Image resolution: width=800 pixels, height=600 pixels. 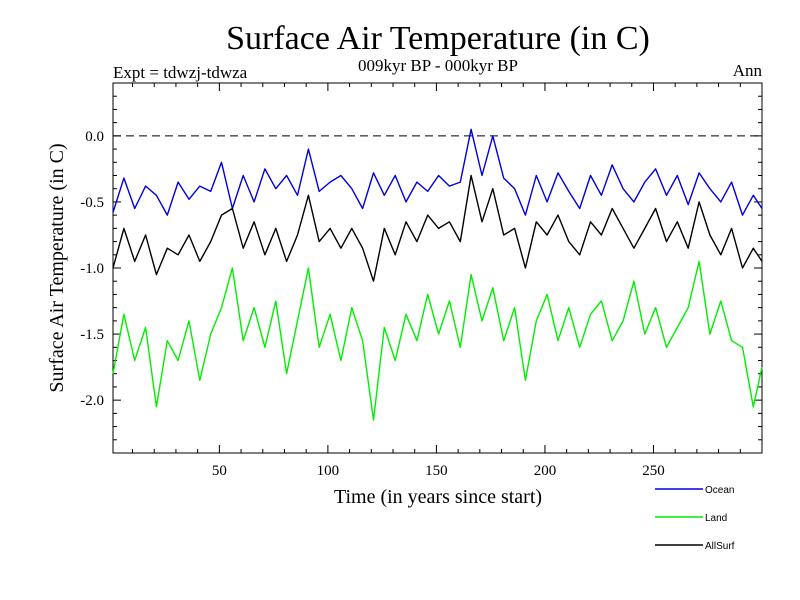 I want to click on chart-title: Surface Air Temperature (in C), so click(x=438, y=38).